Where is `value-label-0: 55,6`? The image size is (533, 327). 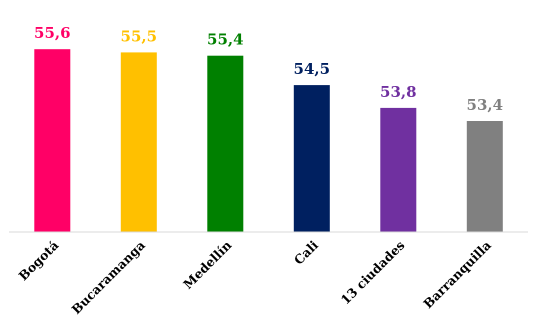
value-label-0: 55,6 is located at coordinates (52, 33).